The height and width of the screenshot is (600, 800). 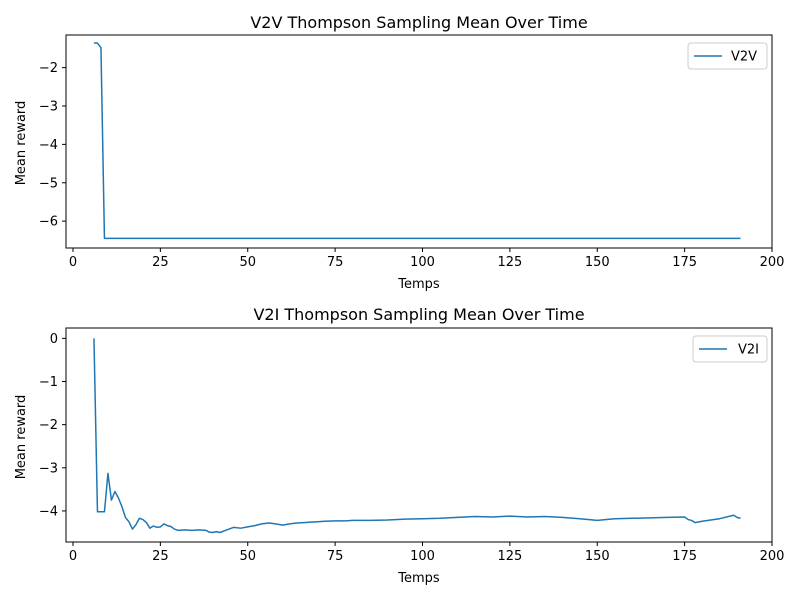 I want to click on legend-label-v2v: V2V, so click(x=744, y=57).